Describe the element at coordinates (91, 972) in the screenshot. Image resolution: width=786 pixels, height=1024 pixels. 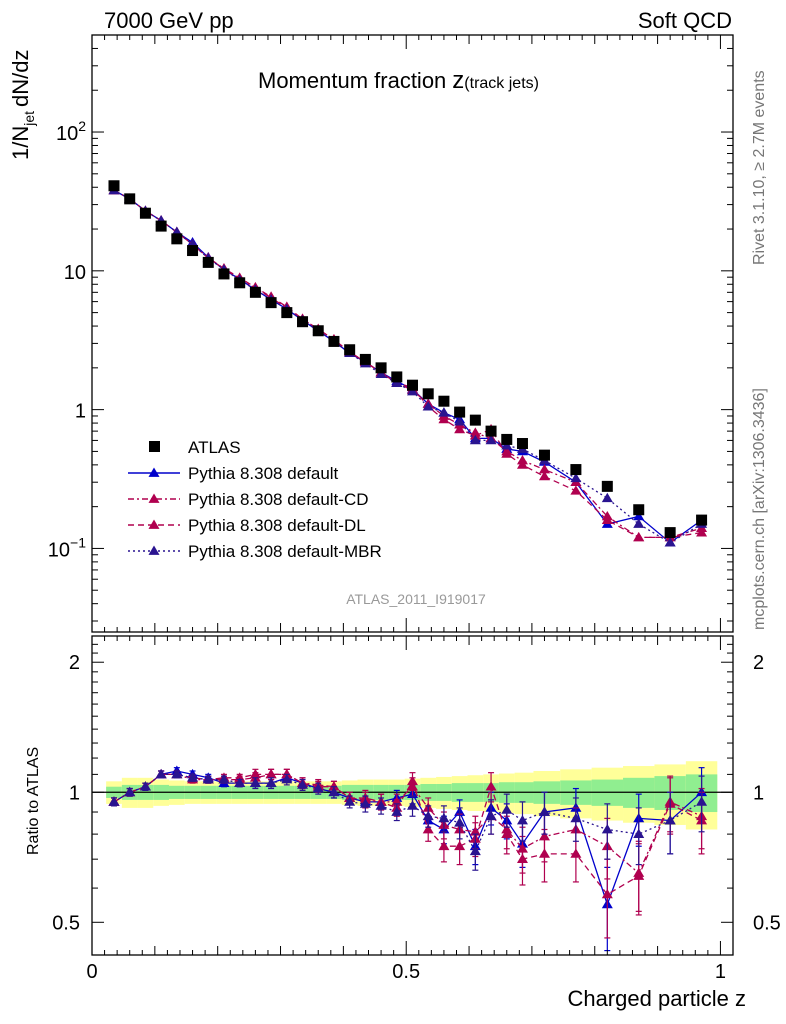
I see `x-tick-label: 0` at that location.